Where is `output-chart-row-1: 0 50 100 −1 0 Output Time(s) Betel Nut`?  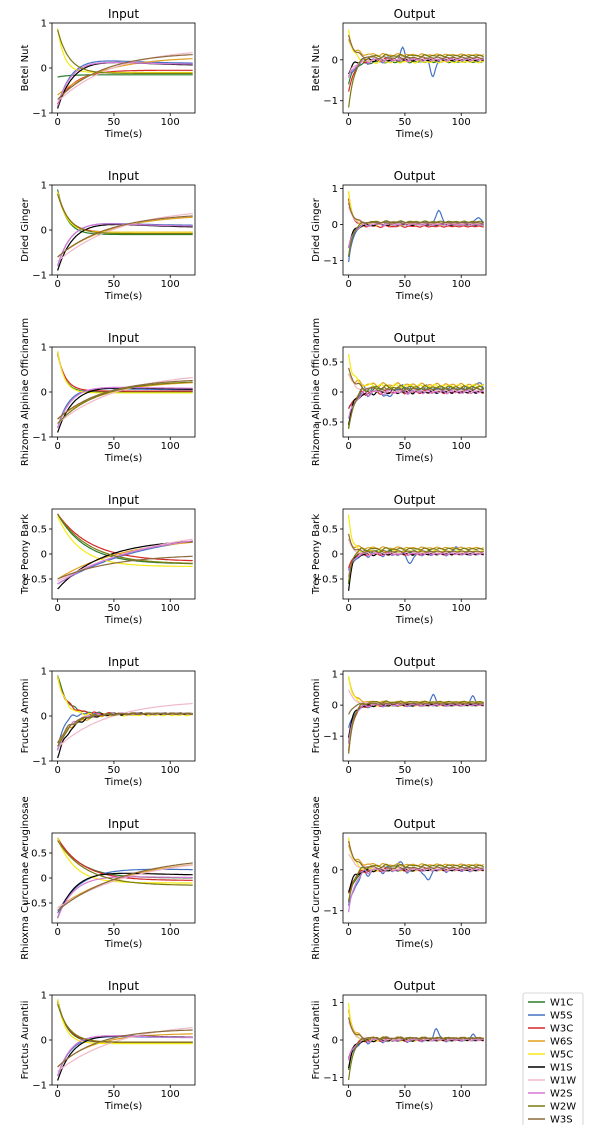
output-chart-row-1: 0 50 100 −1 0 Output Time(s) Betel Nut is located at coordinates (399, 73).